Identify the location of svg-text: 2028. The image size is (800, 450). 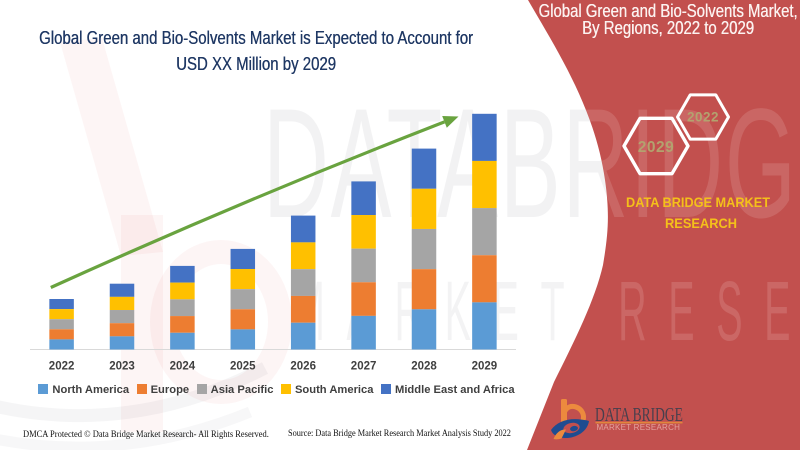
(424, 367).